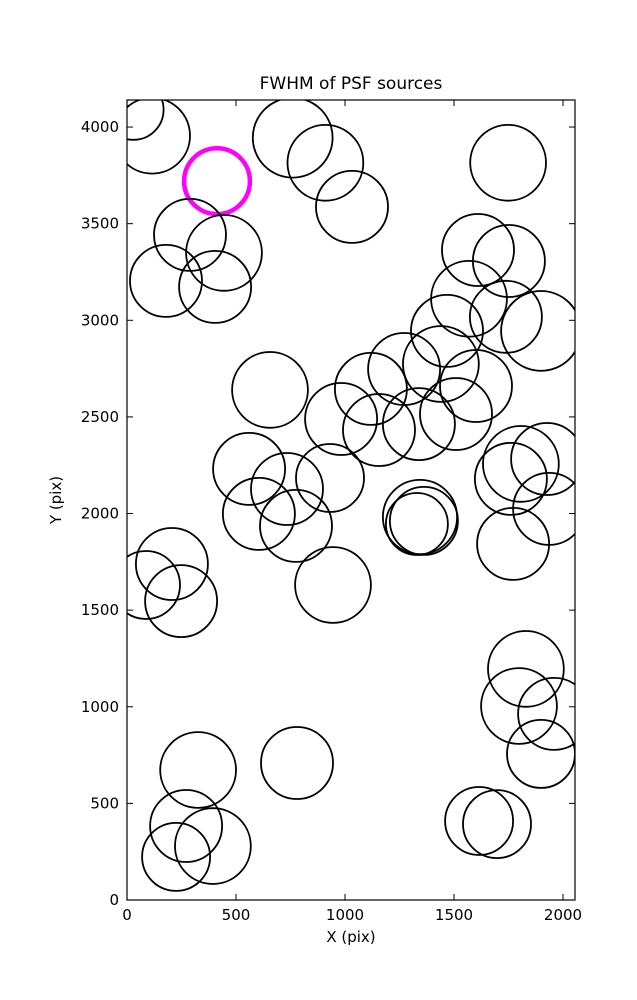 This screenshot has height=1000, width=637. I want to click on y-tick-label: 0, so click(114, 900).